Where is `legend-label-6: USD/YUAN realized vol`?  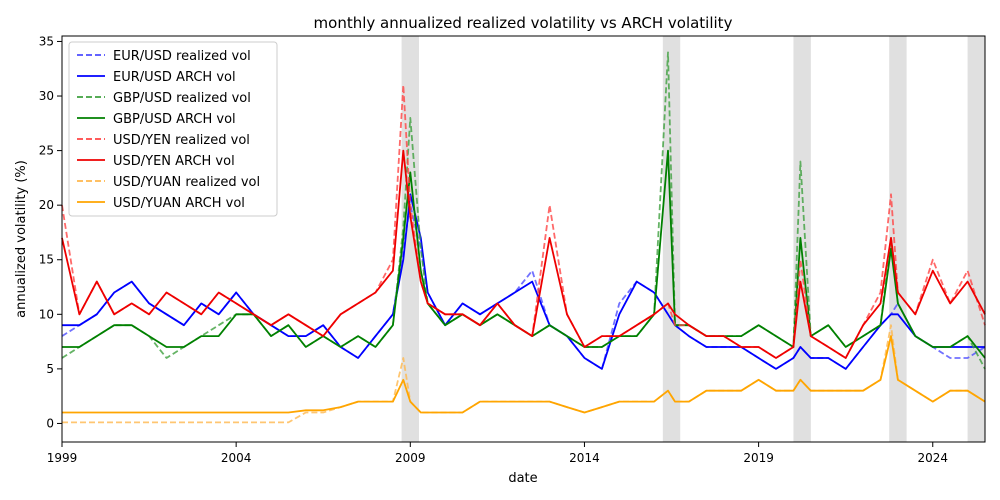 legend-label-6: USD/YUAN realized vol is located at coordinates (186, 182).